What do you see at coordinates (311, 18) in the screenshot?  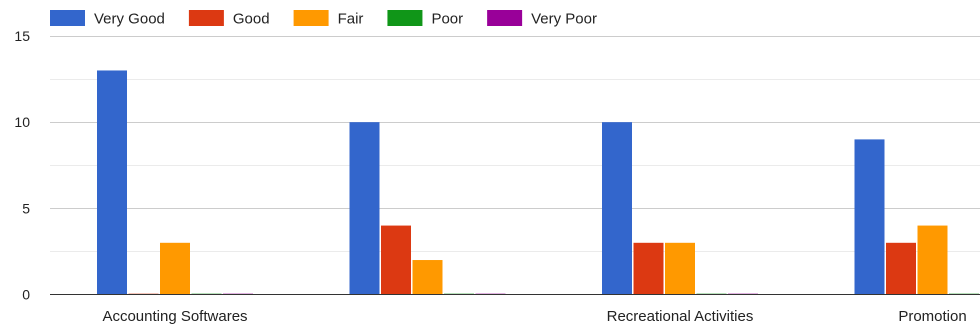 I see `legend-swatch-fair` at bounding box center [311, 18].